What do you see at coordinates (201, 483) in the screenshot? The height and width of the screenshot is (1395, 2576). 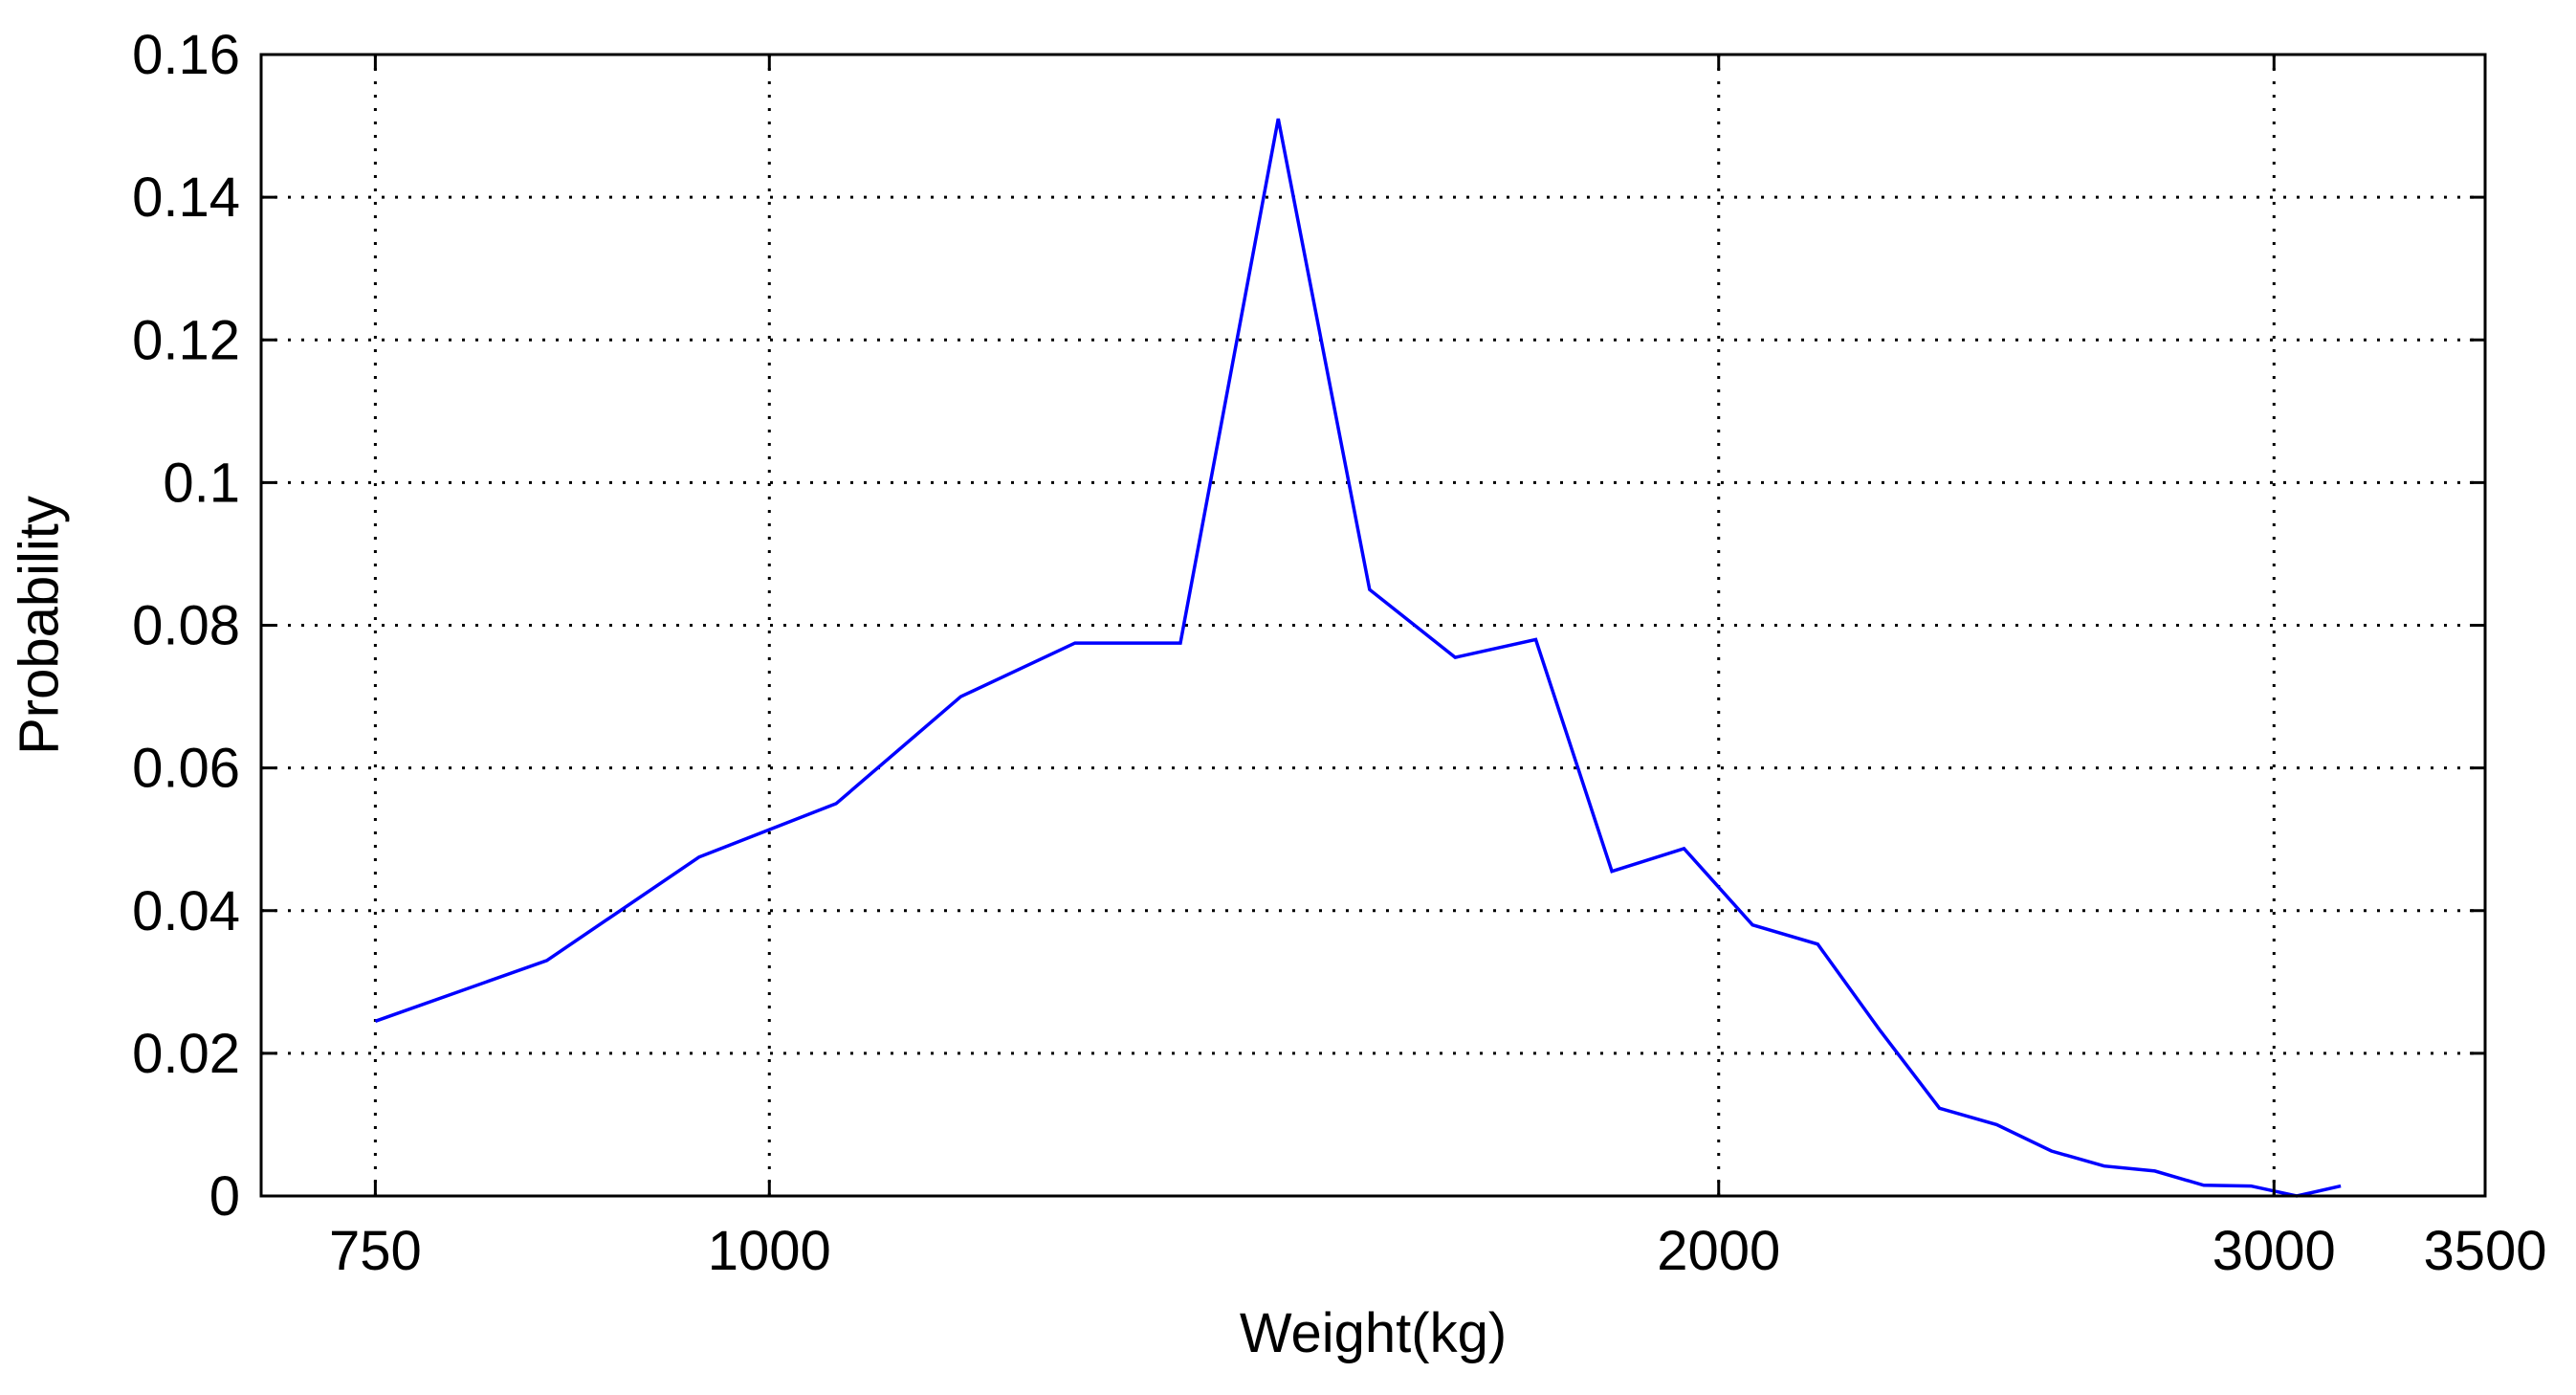 I see `y-tick-label: 0.1` at bounding box center [201, 483].